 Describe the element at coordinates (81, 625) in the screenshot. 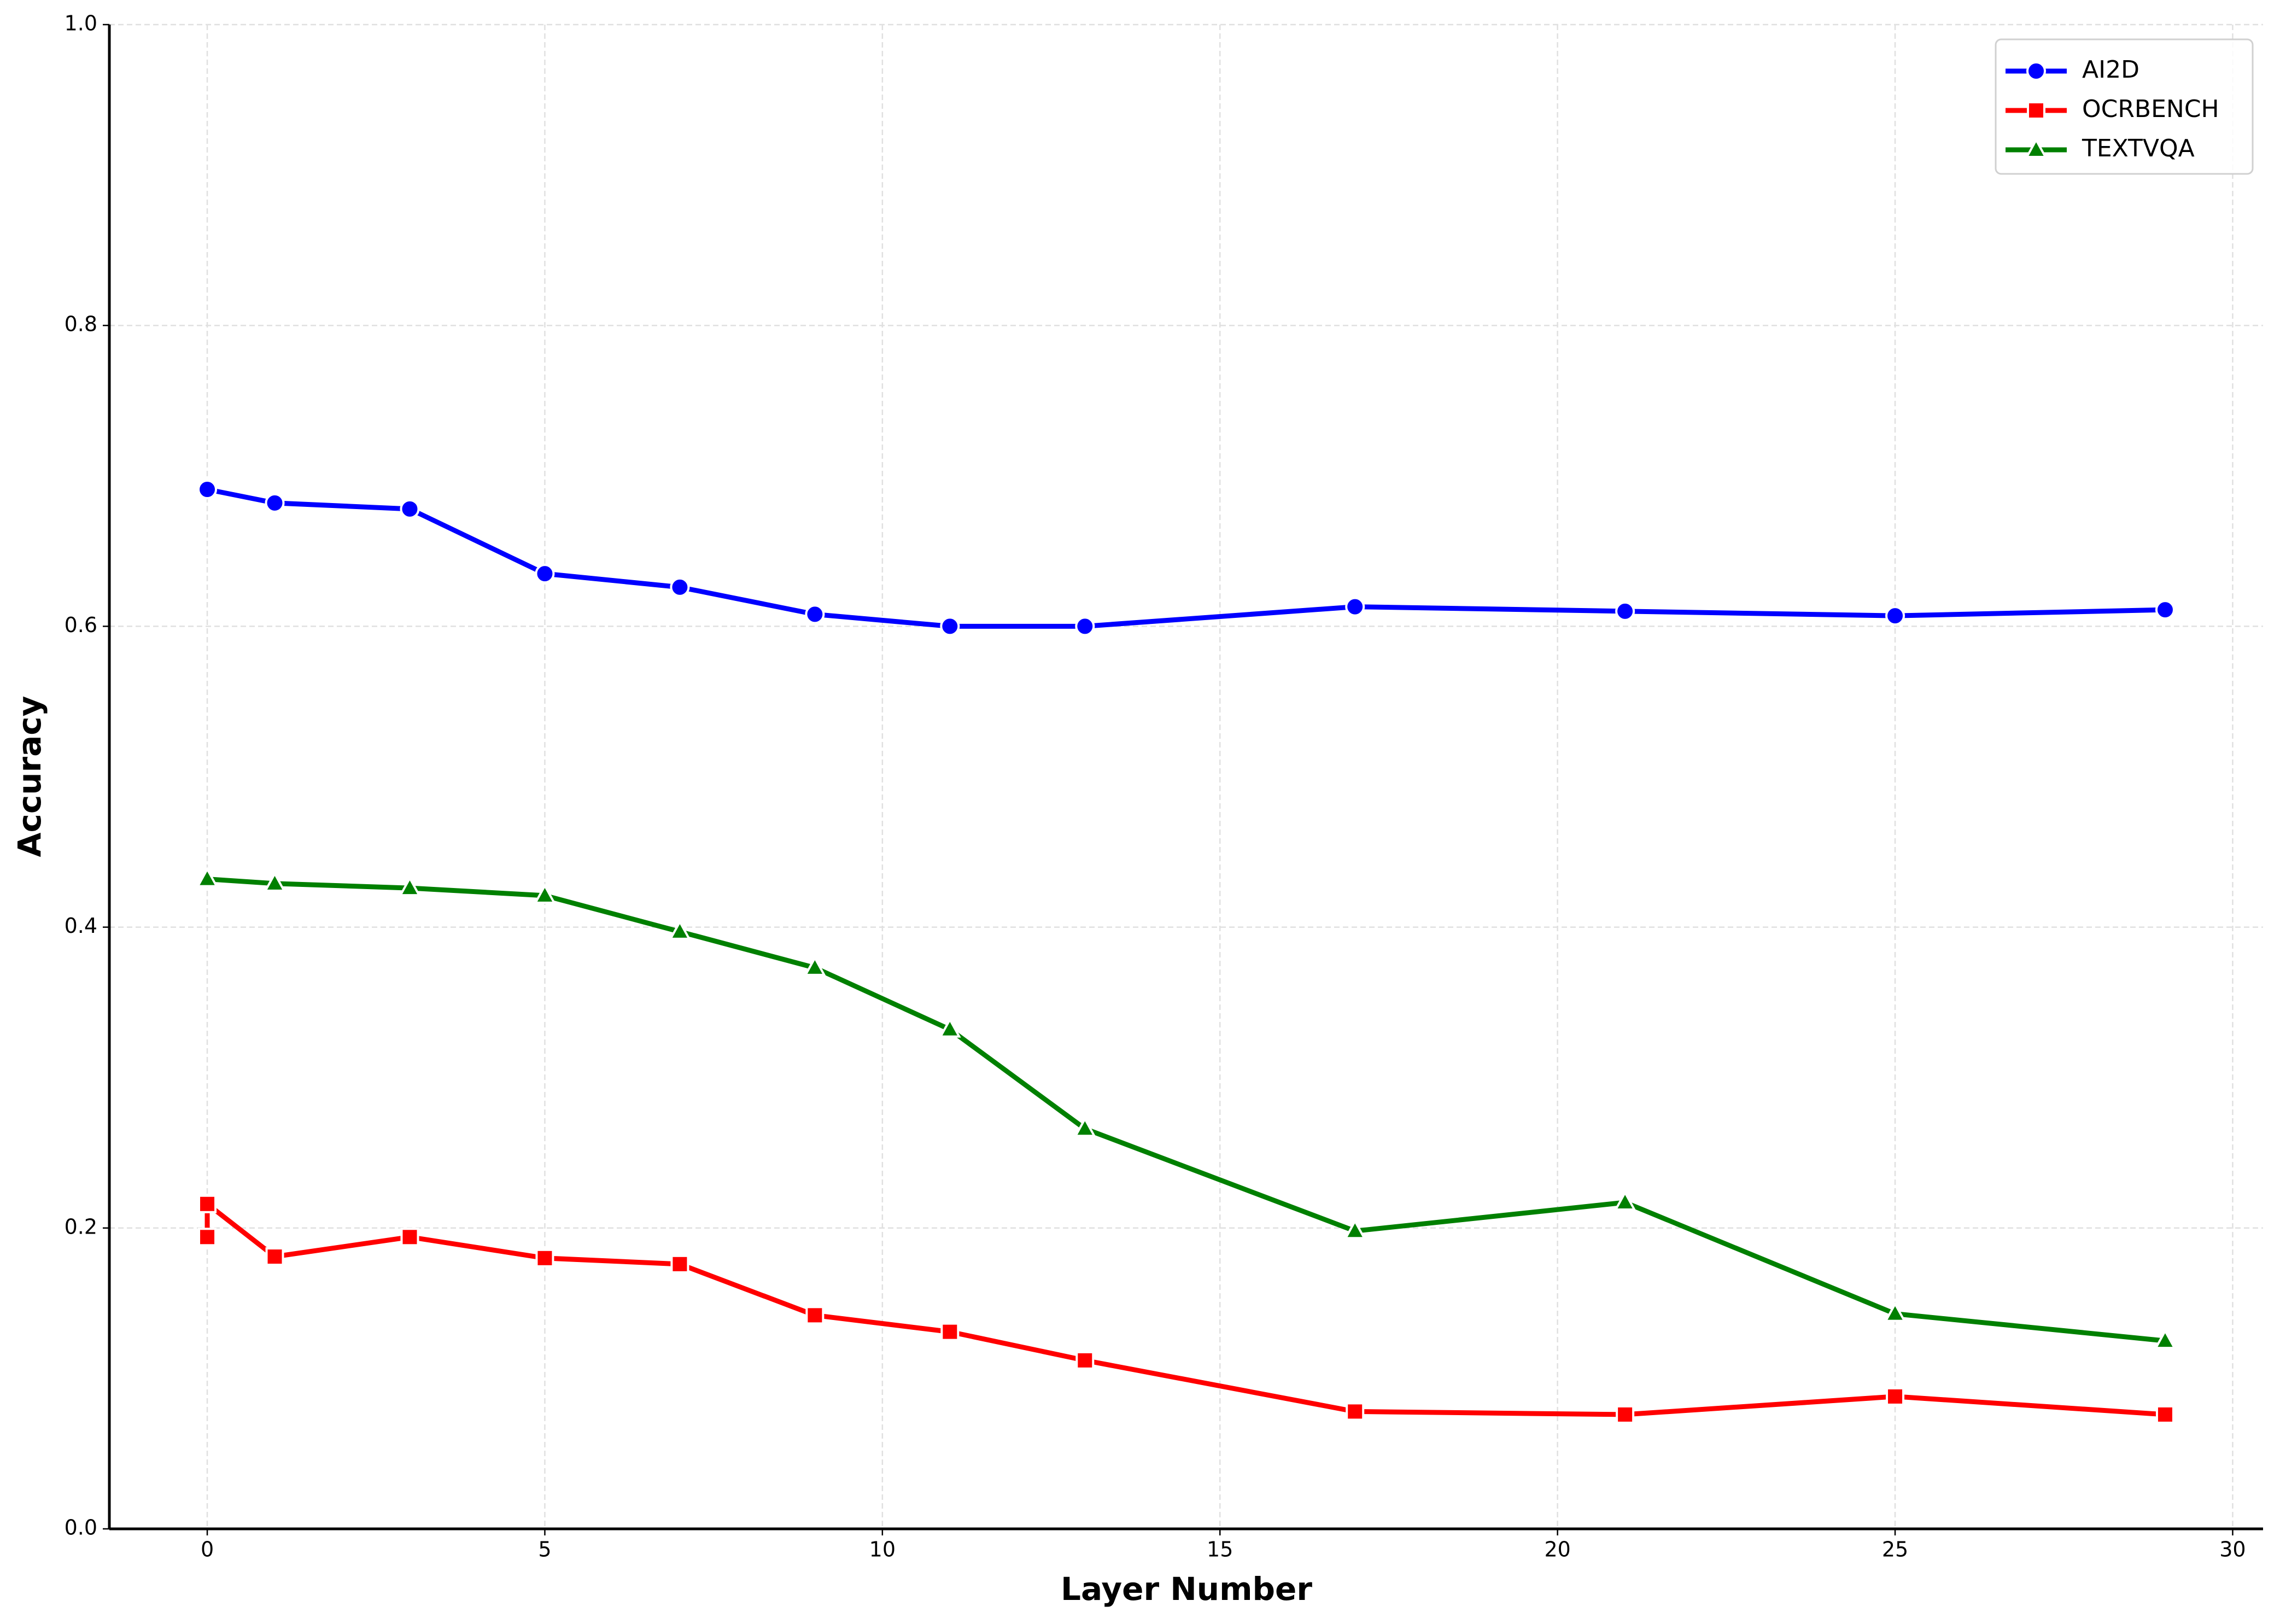

I see `y-tick-label: 0.6` at that location.